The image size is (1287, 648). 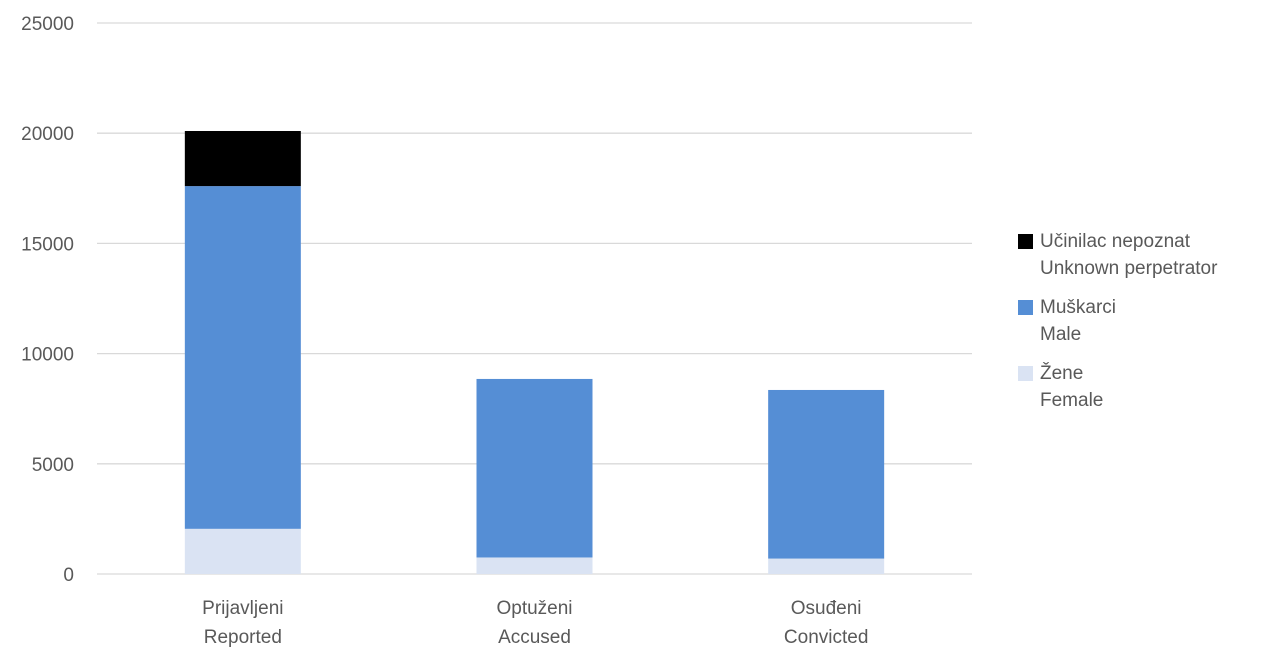 I want to click on bar-segment-series2-cat0, so click(x=242, y=158).